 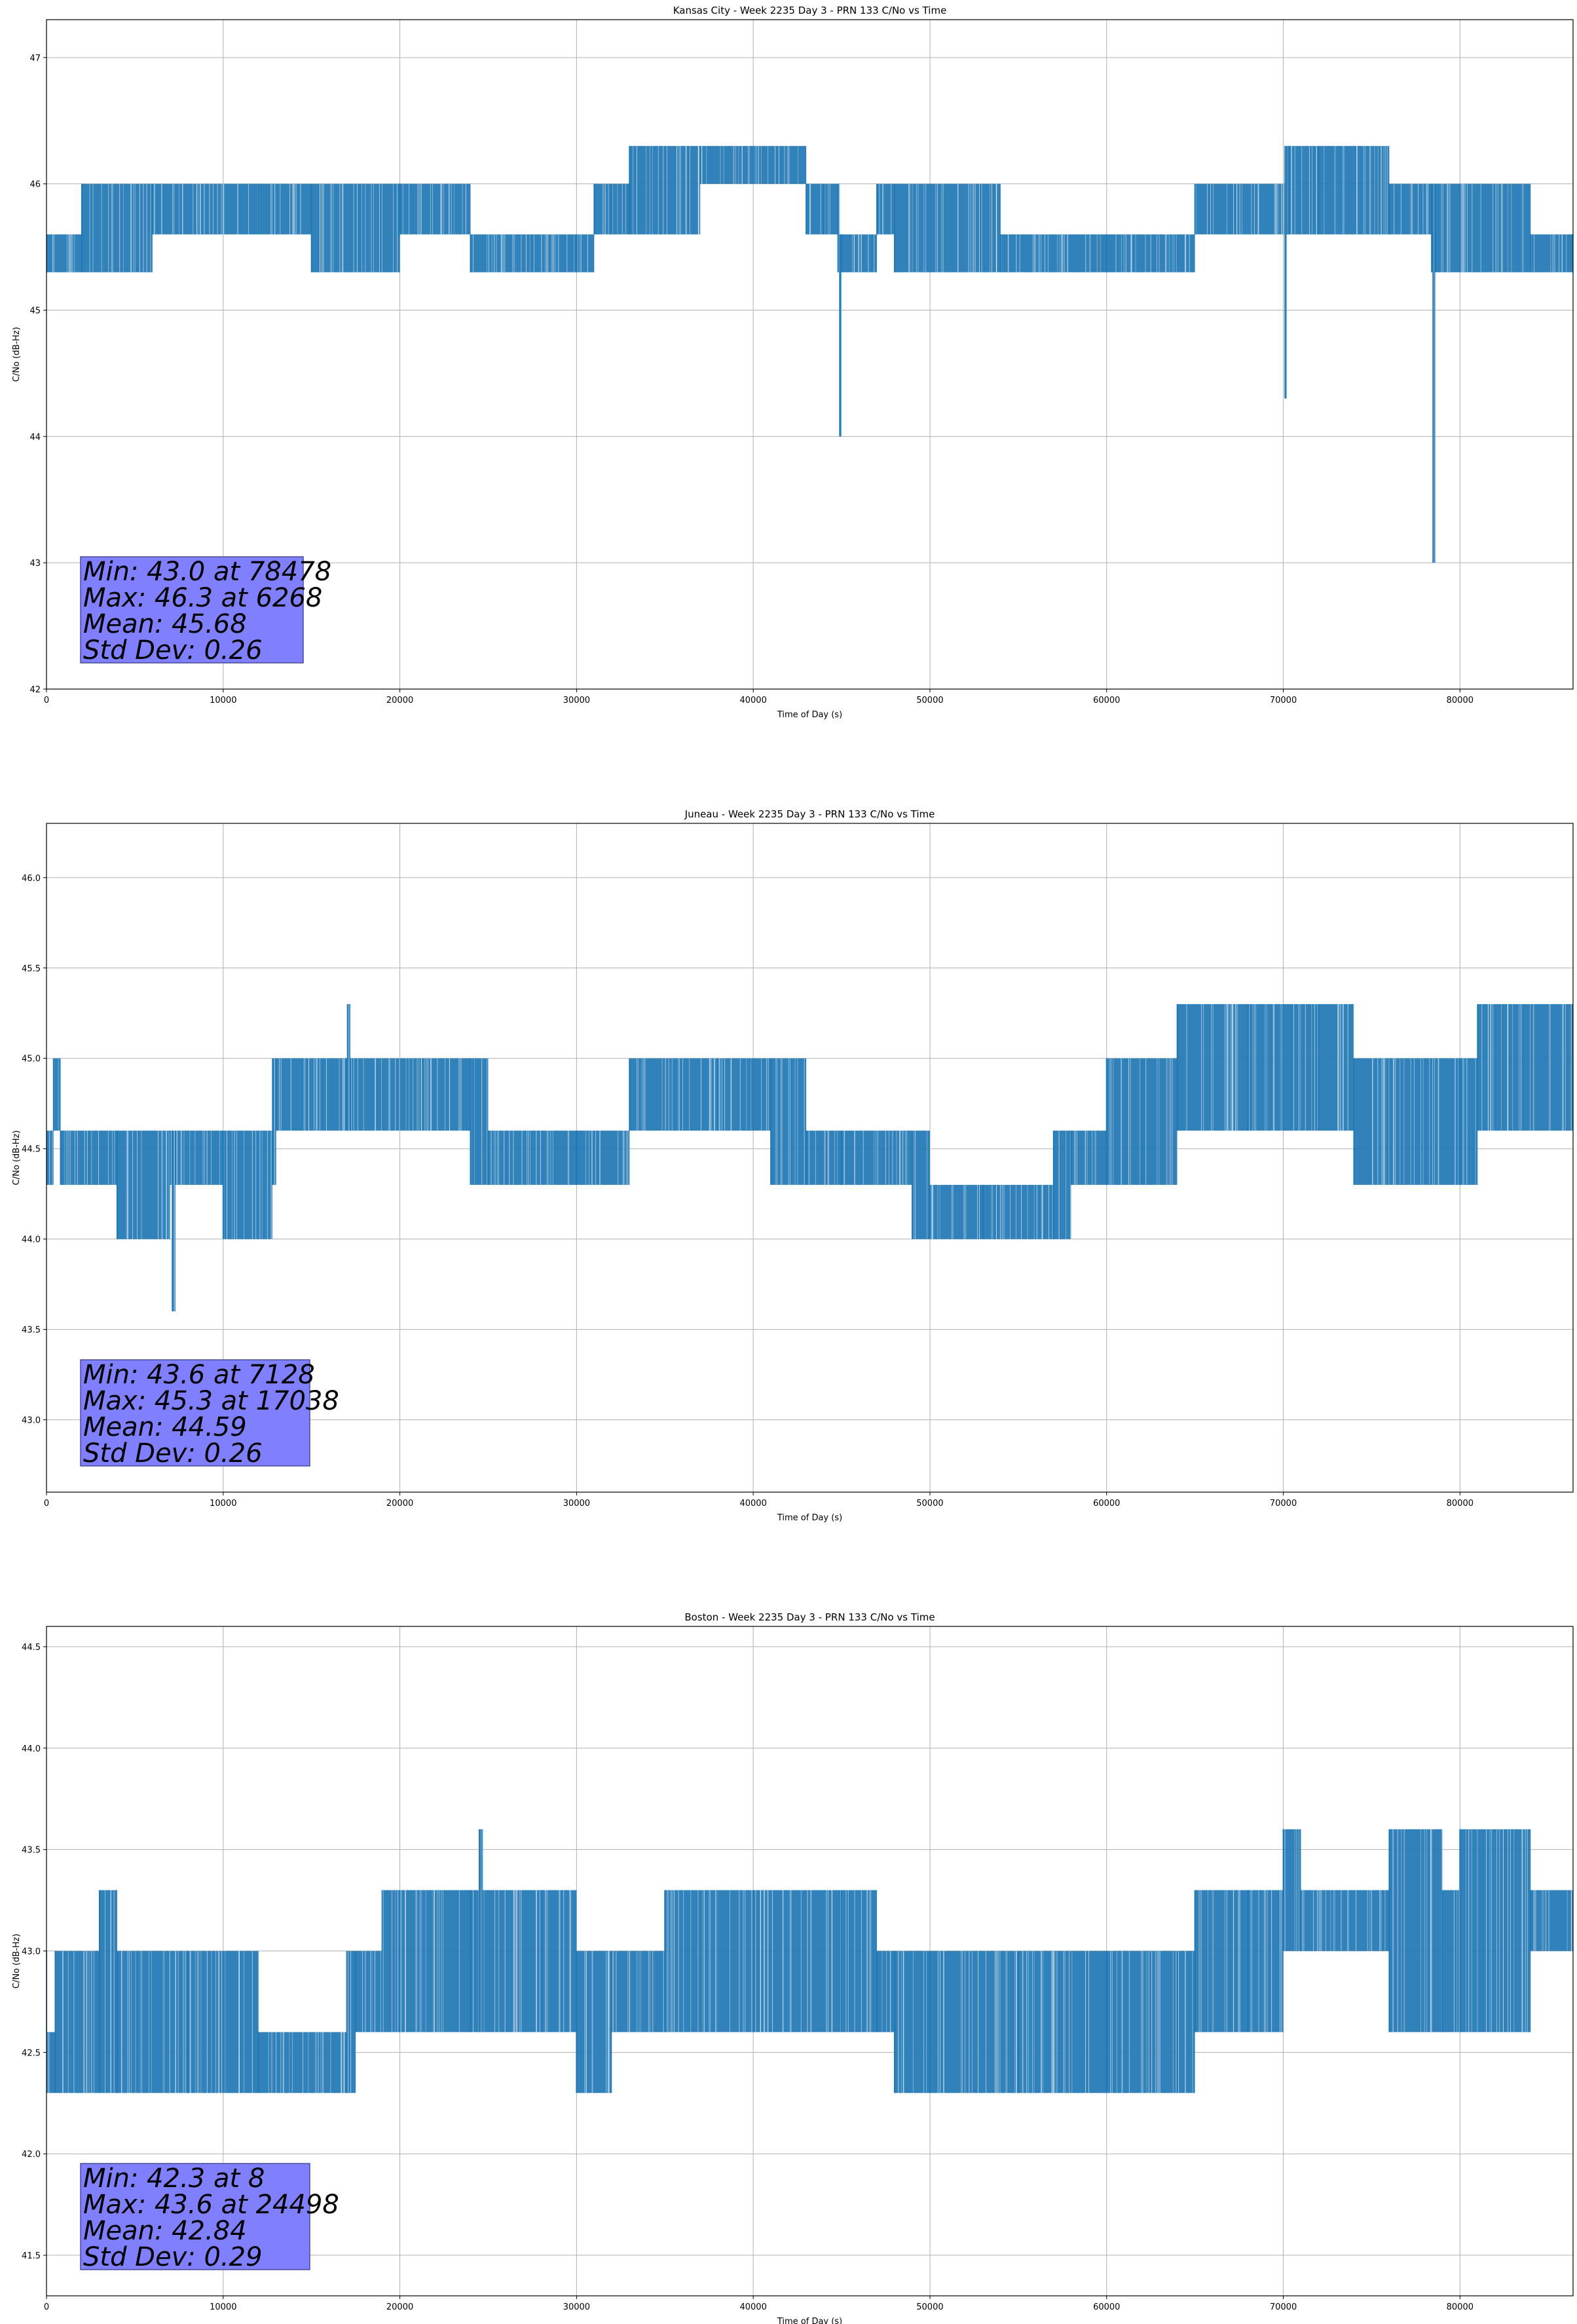 What do you see at coordinates (31, 2053) in the screenshot?
I see `y-tick-label: 42.5` at bounding box center [31, 2053].